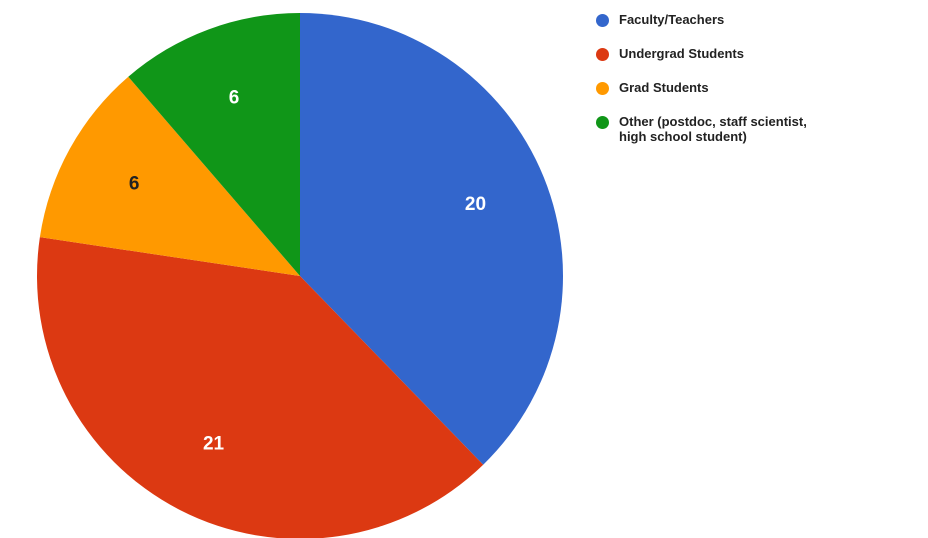 The image size is (928, 538). Describe the element at coordinates (664, 87) in the screenshot. I see `legend-label: Grad Students` at that location.